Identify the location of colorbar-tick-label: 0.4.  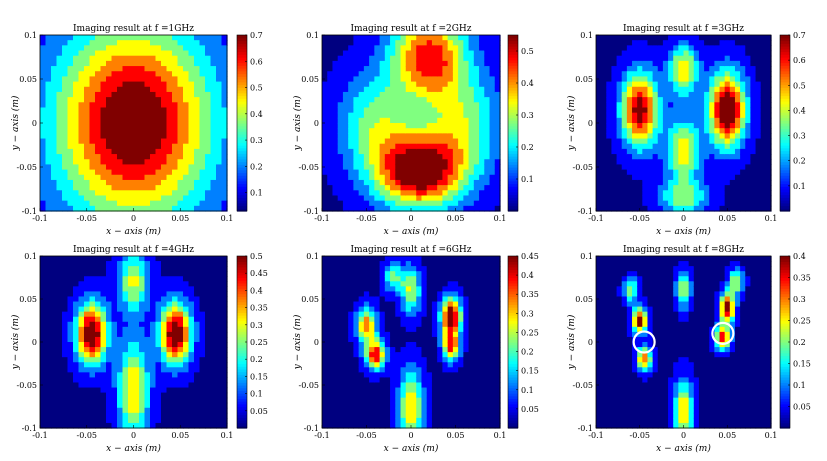
(527, 83).